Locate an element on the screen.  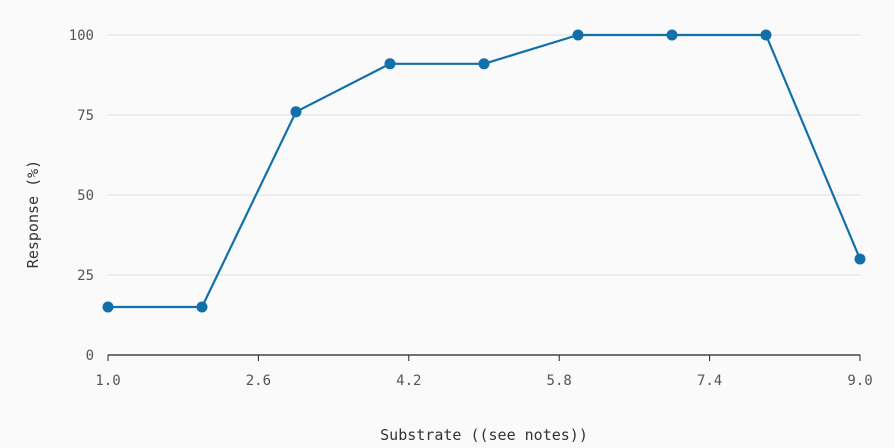
x-tick-label-2: 4.2 is located at coordinates (408, 381).